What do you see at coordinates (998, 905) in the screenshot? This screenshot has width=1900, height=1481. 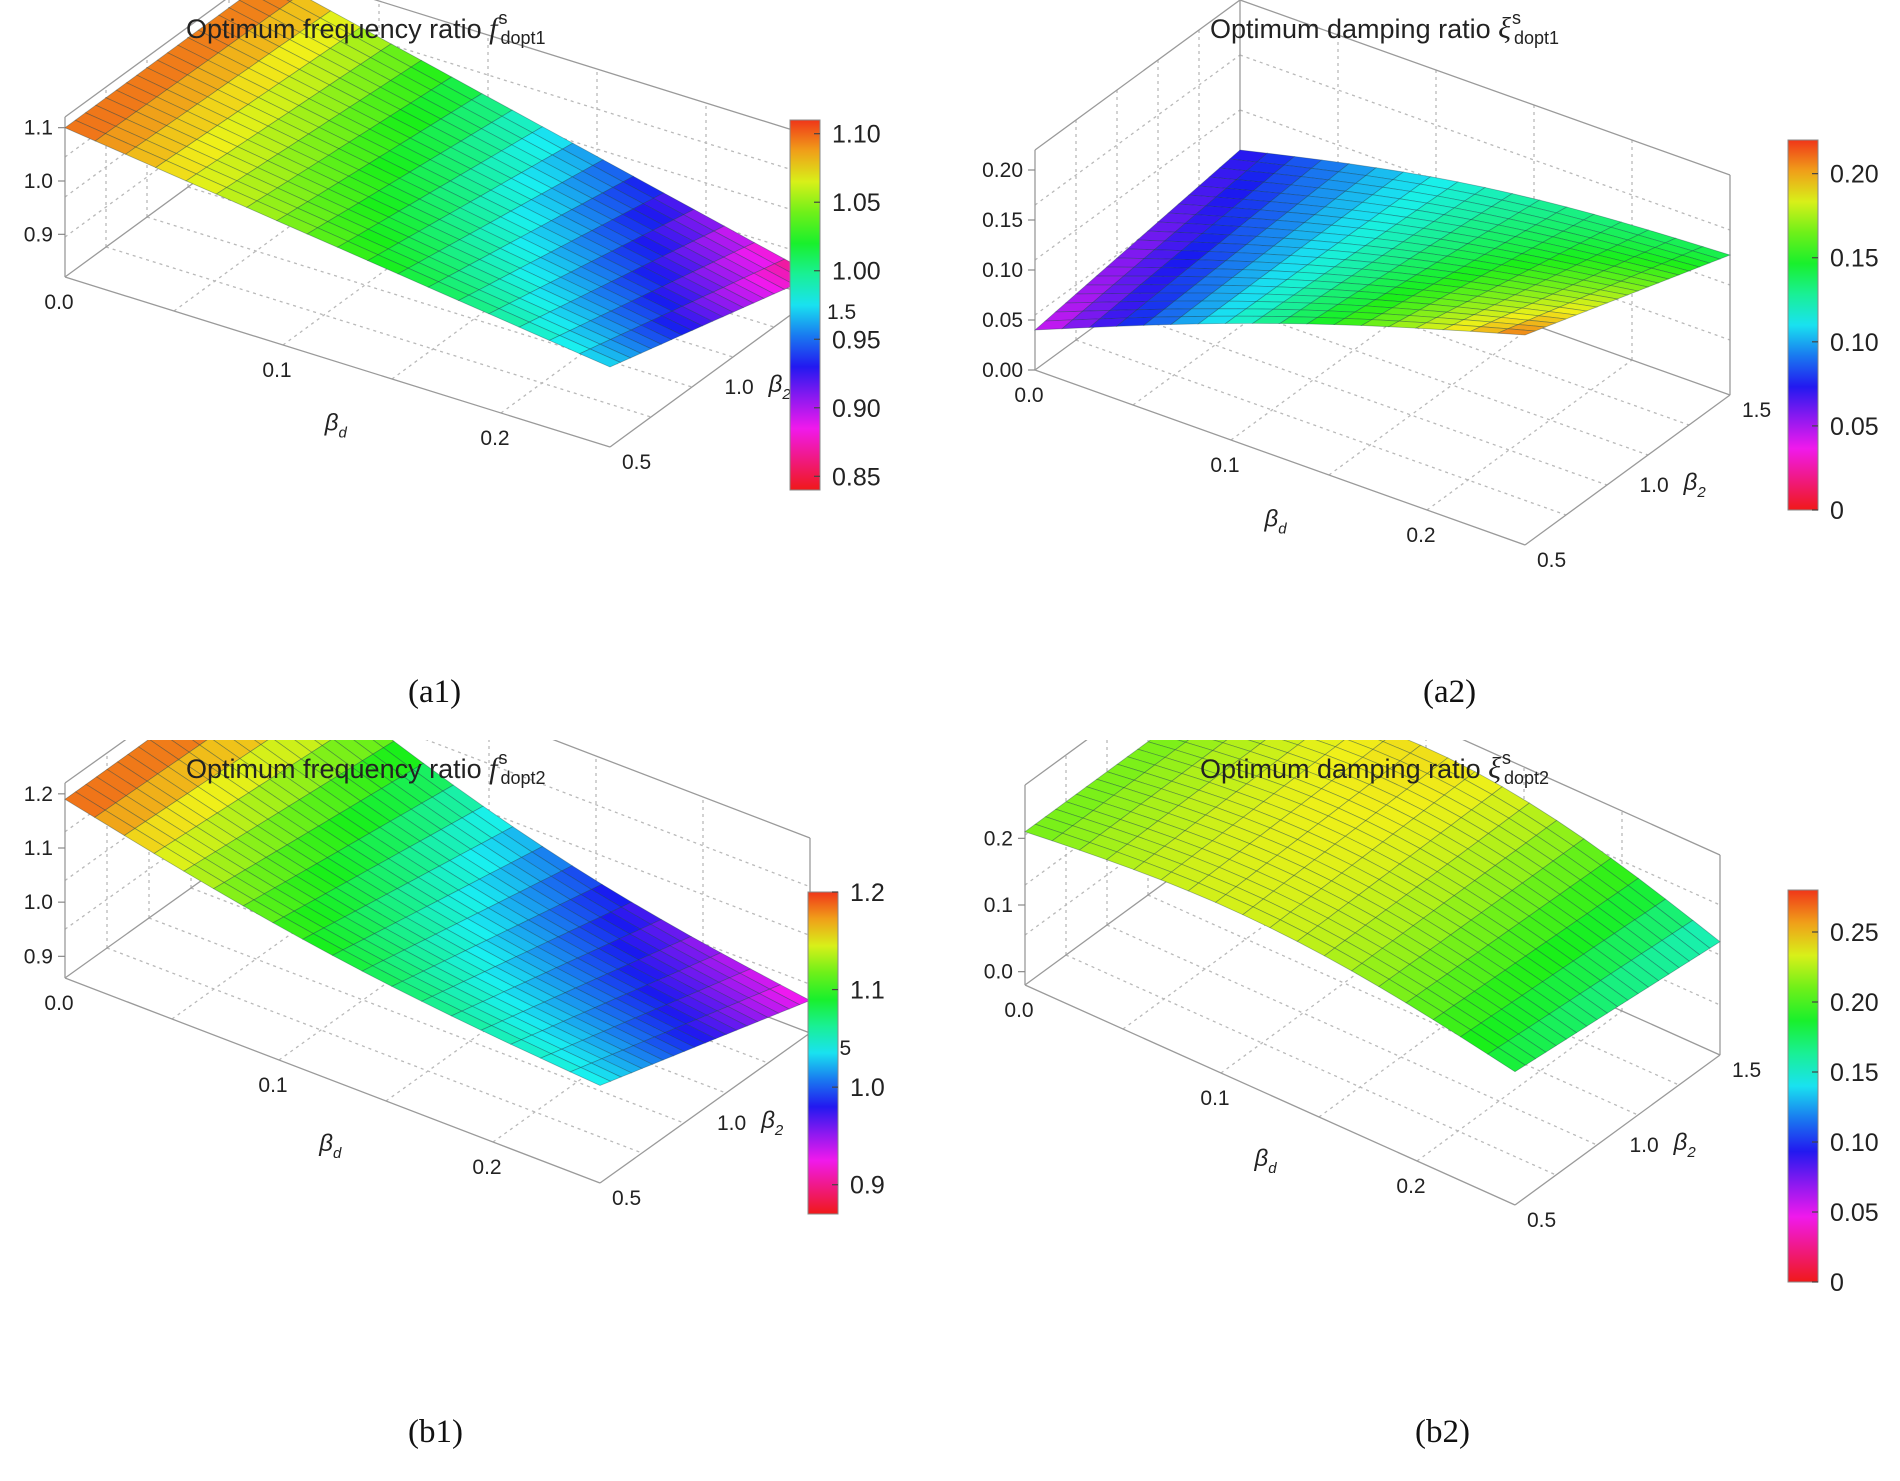 I see `z-tick-label: 0.1` at bounding box center [998, 905].